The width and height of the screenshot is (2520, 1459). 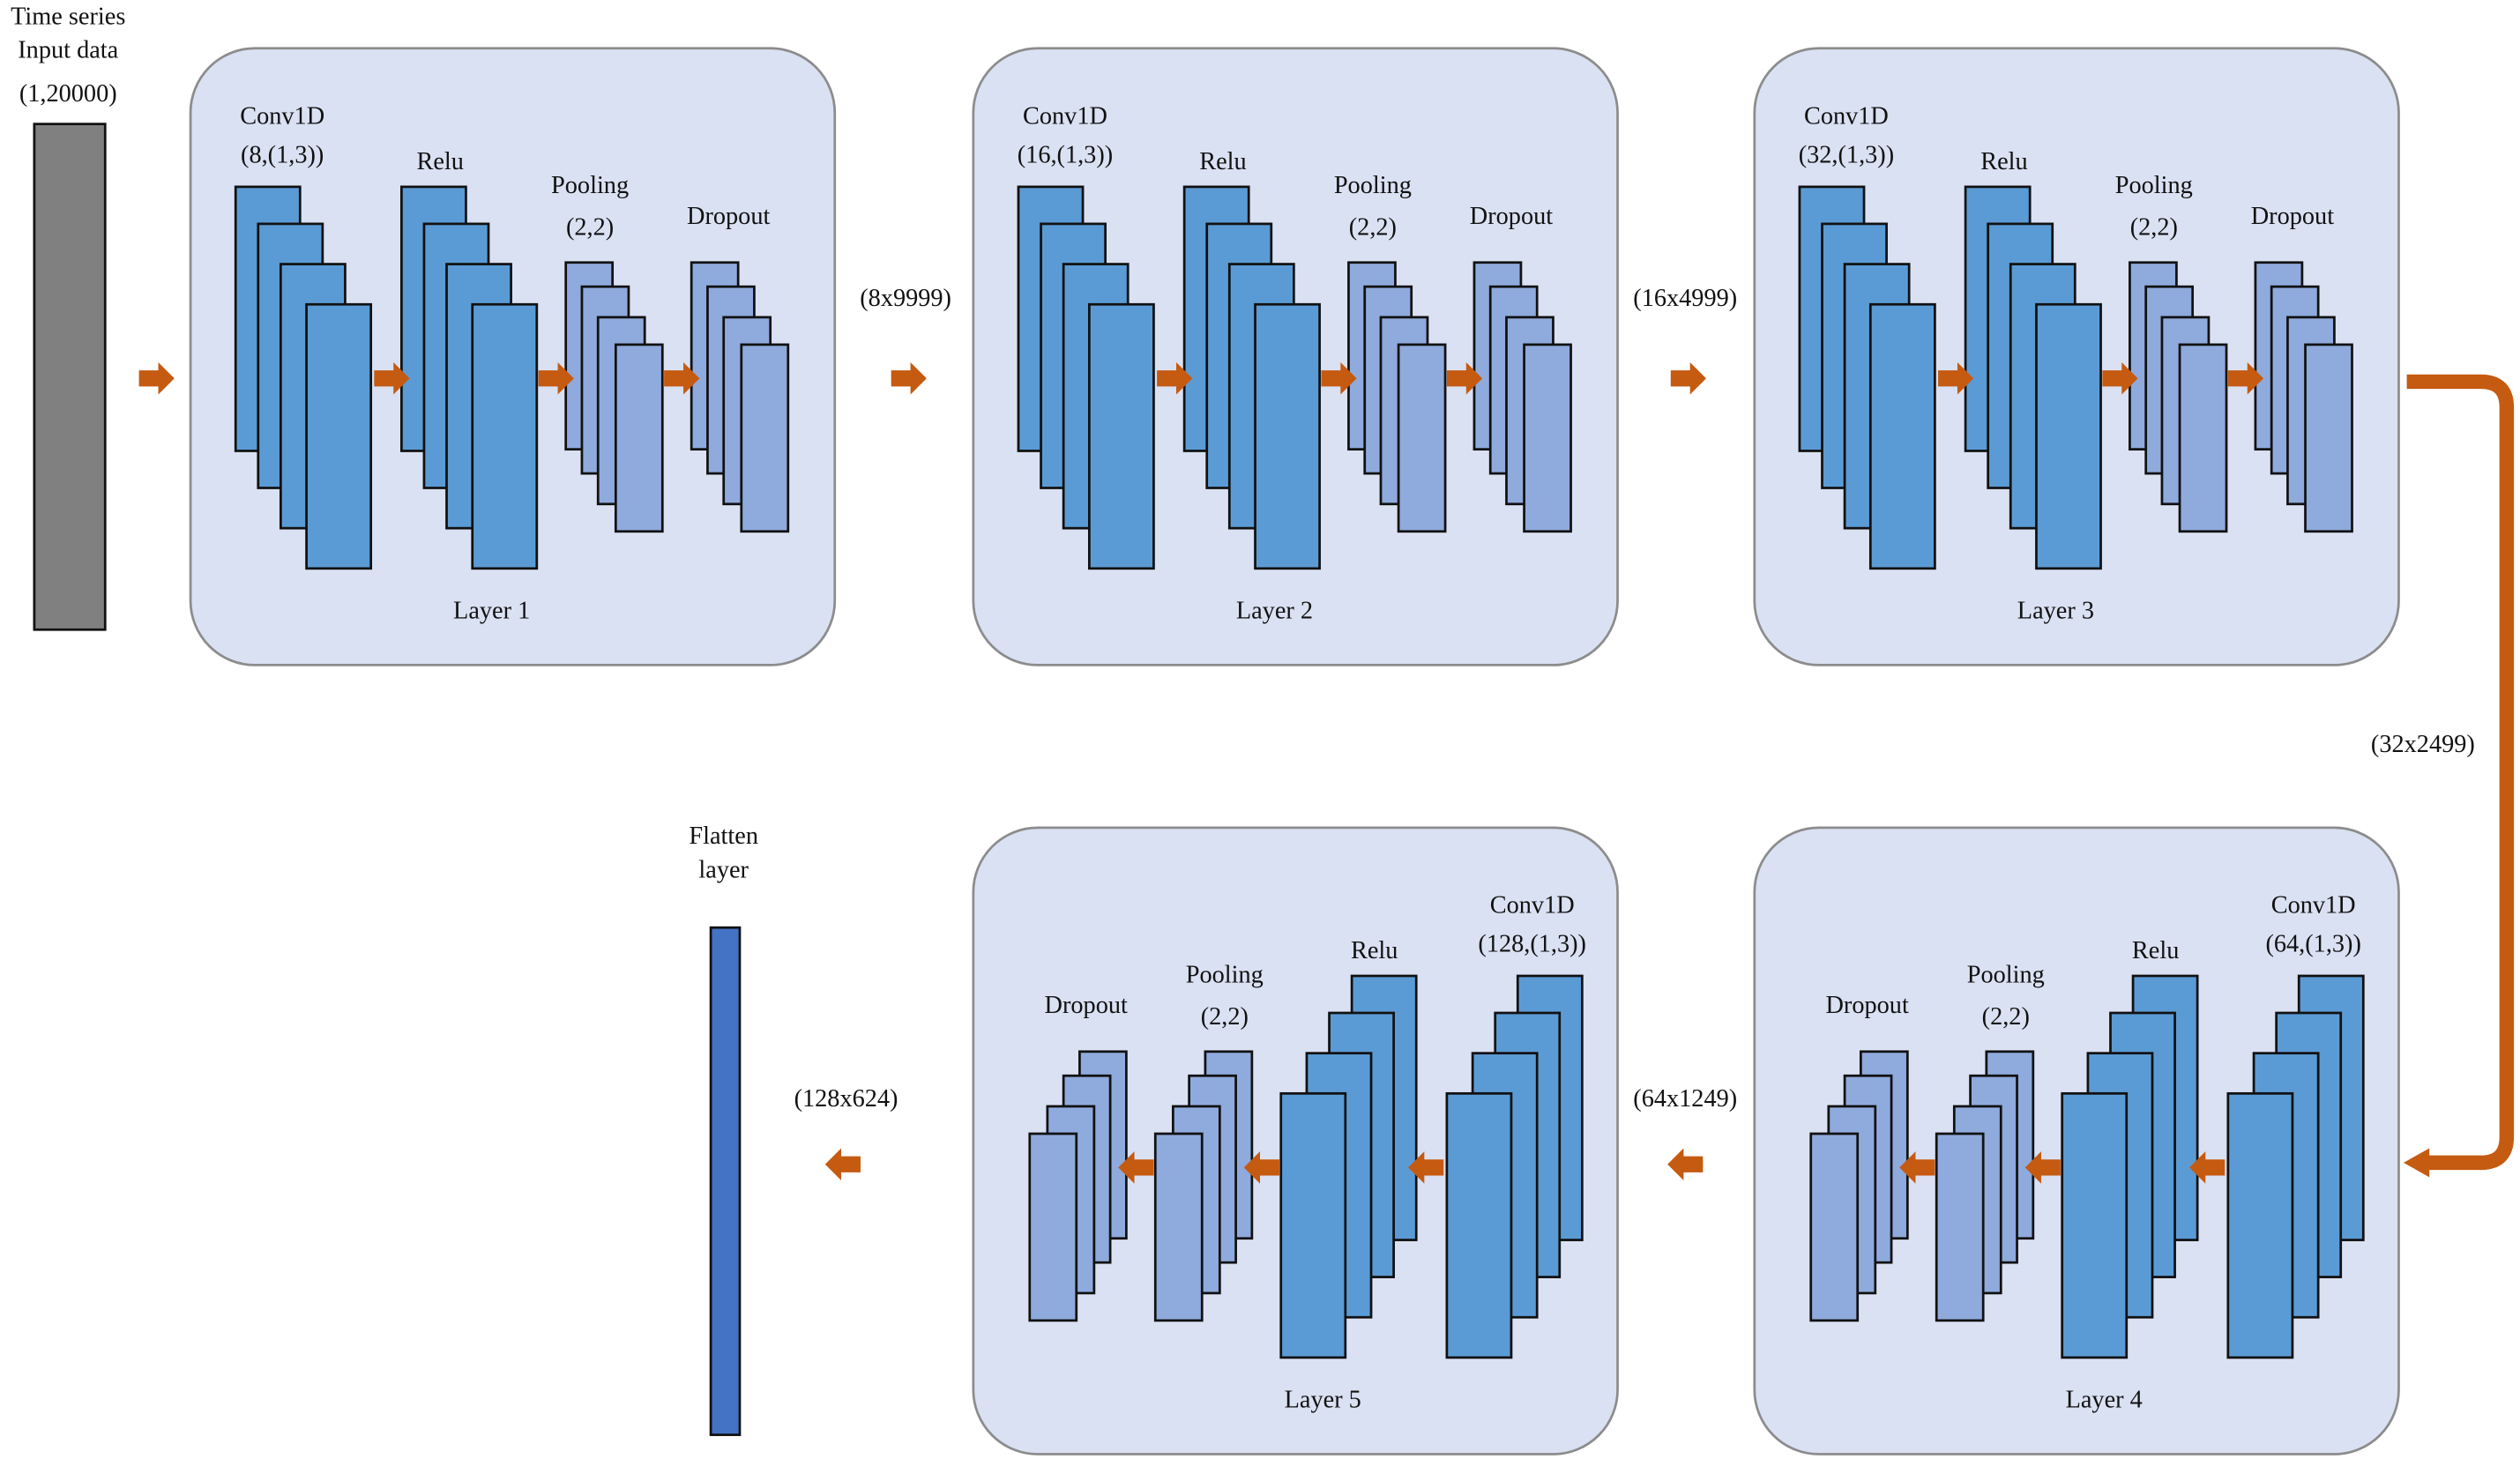 I want to click on layer-4-relu-label: Relu, so click(x=2155, y=951).